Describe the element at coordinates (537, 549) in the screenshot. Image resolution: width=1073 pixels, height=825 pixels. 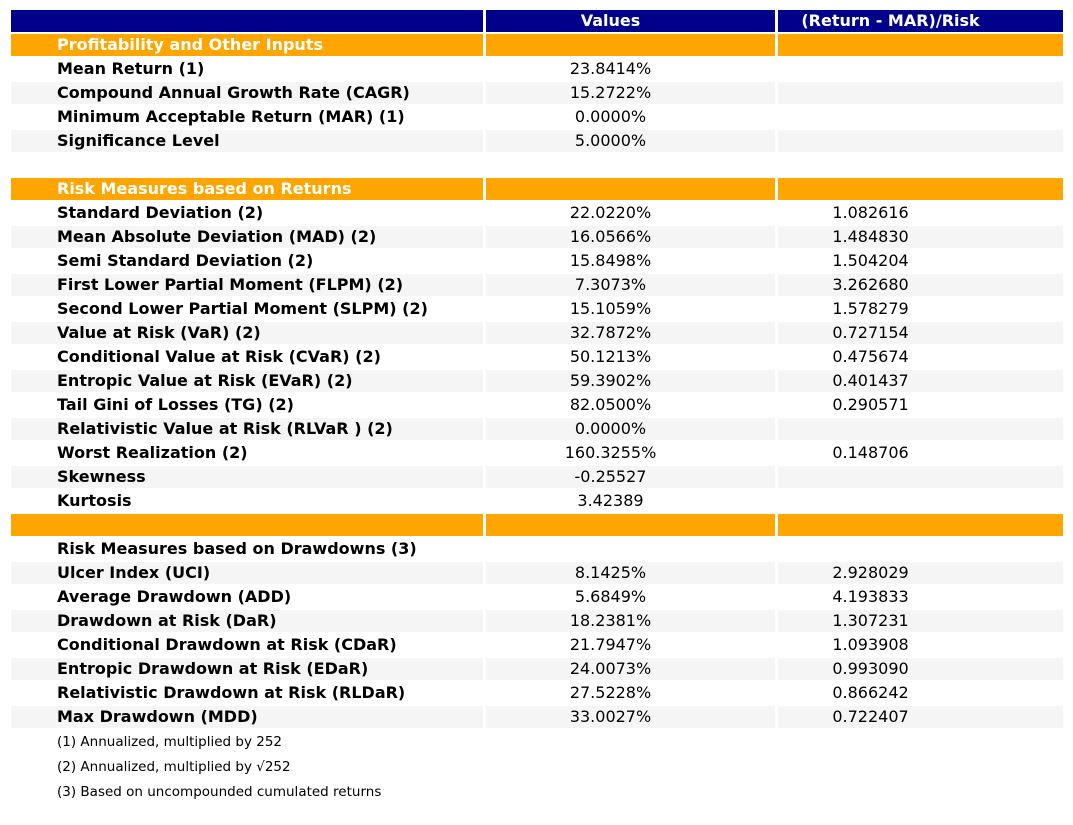
I see `table-row: Risk Measures based on Drawdowns (3)` at that location.